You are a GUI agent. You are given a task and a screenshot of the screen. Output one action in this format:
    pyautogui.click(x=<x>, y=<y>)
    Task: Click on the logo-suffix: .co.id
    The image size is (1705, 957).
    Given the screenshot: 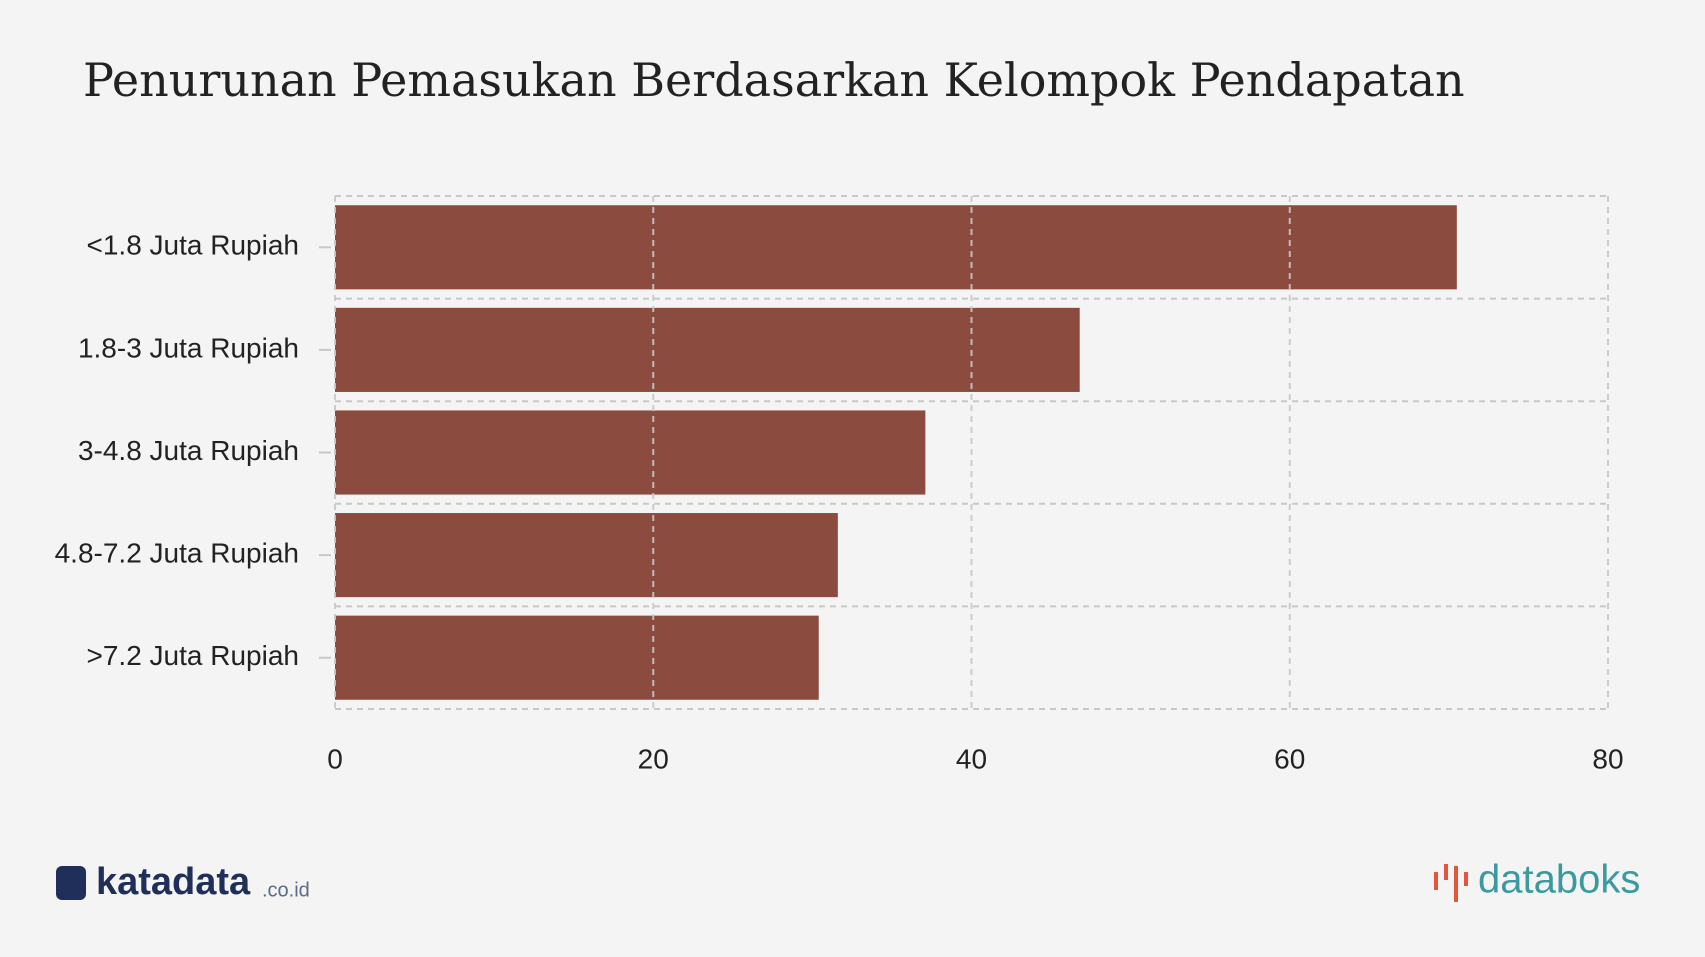 What is the action you would take?
    pyautogui.click(x=286, y=890)
    